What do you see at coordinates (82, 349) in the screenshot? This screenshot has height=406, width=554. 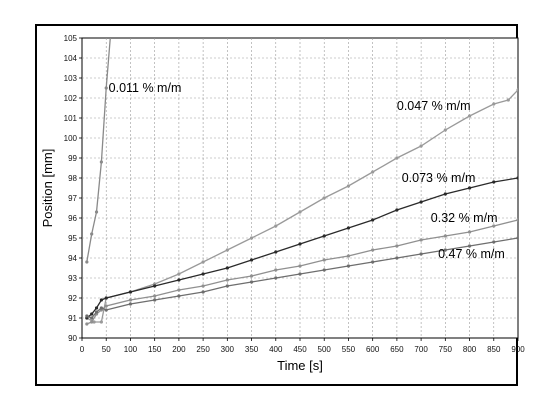 I see `x-tick-label: 0` at bounding box center [82, 349].